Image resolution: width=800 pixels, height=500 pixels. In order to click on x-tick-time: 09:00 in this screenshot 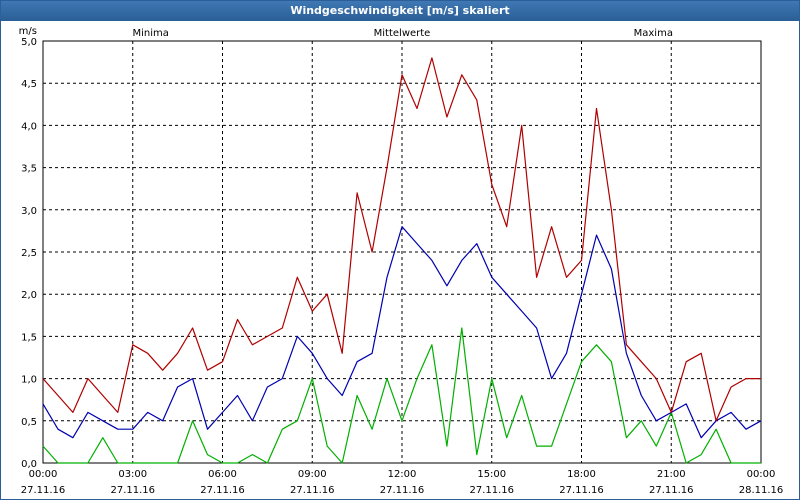, I will do `click(312, 474)`.